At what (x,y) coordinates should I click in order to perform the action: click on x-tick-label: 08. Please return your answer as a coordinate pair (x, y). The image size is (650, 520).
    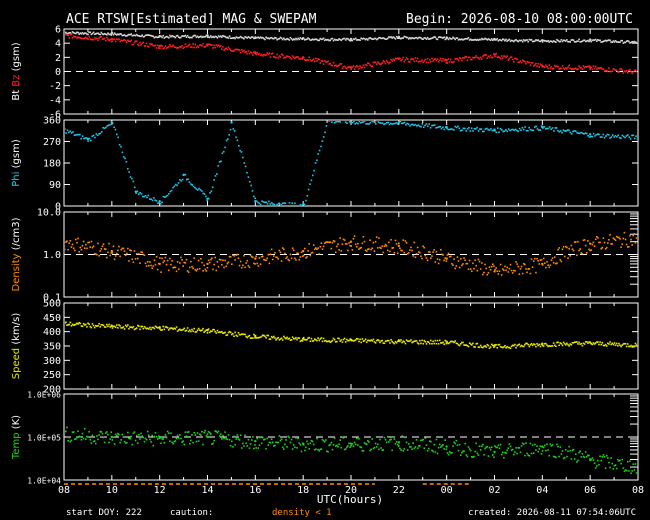
    Looking at the image, I should click on (64, 490).